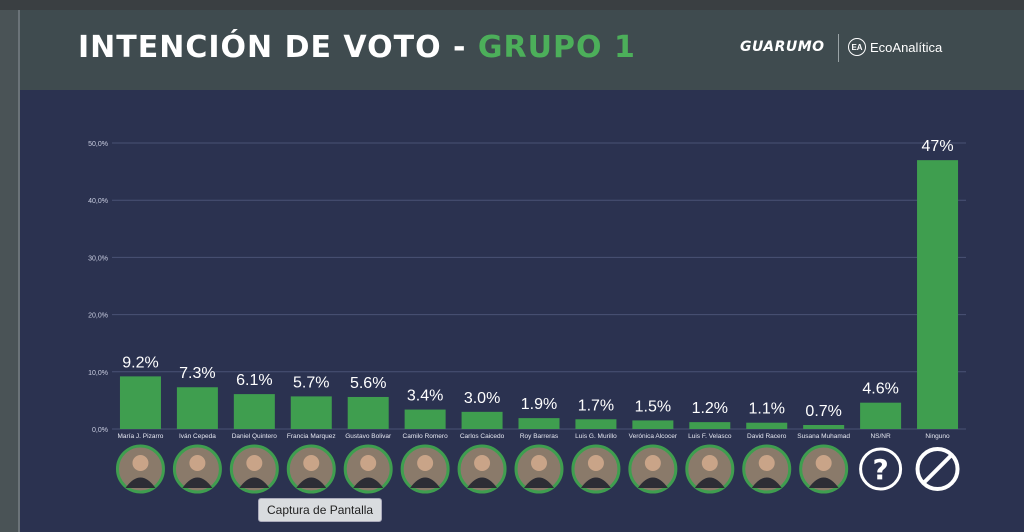 The image size is (1024, 532). I want to click on prohibited-icon, so click(937, 469).